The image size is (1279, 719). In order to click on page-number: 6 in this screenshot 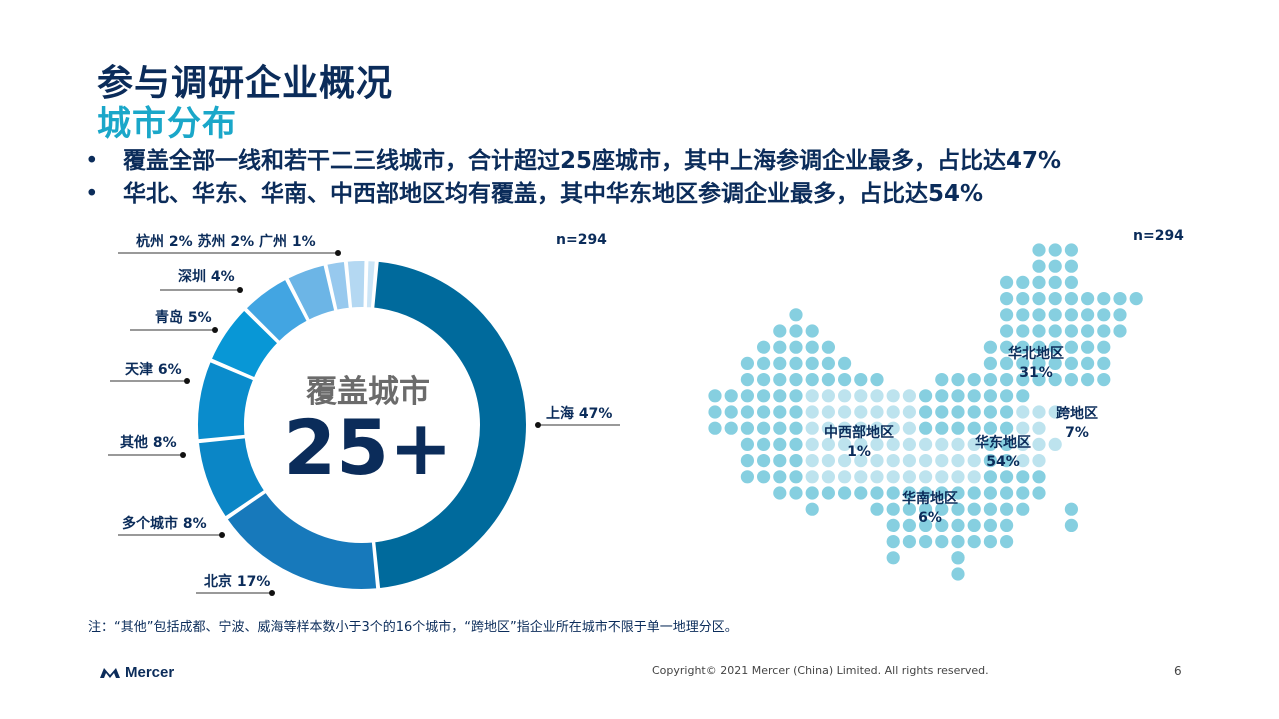, I will do `click(1178, 671)`.